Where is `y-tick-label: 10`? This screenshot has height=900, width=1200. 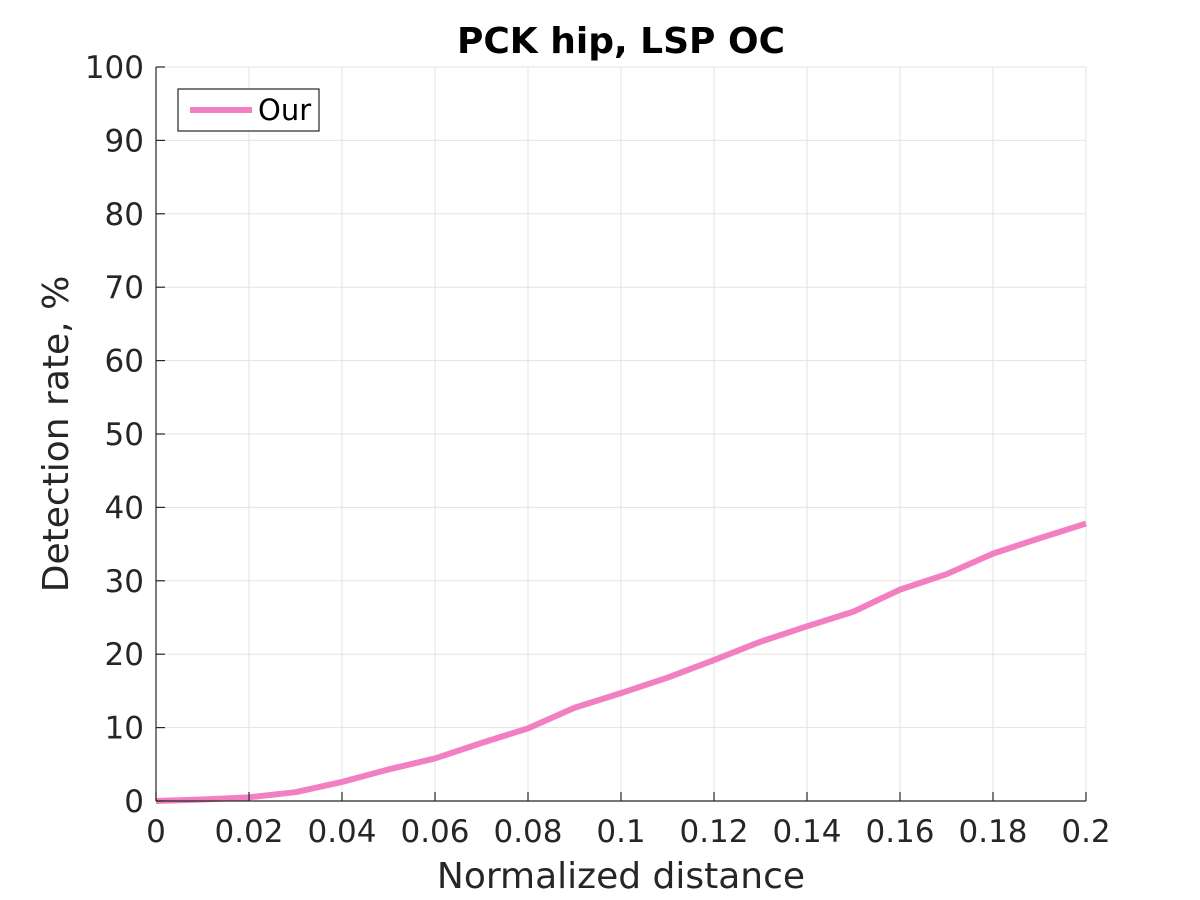
y-tick-label: 10 is located at coordinates (124, 729).